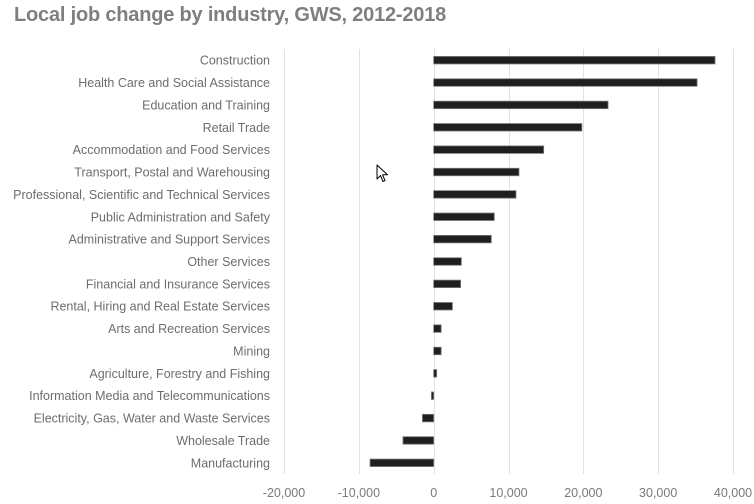 This screenshot has height=504, width=754. I want to click on x-tick-labels: -20,000 -10,000 0 10,000 20,000 30,000 40,000, so click(507, 493).